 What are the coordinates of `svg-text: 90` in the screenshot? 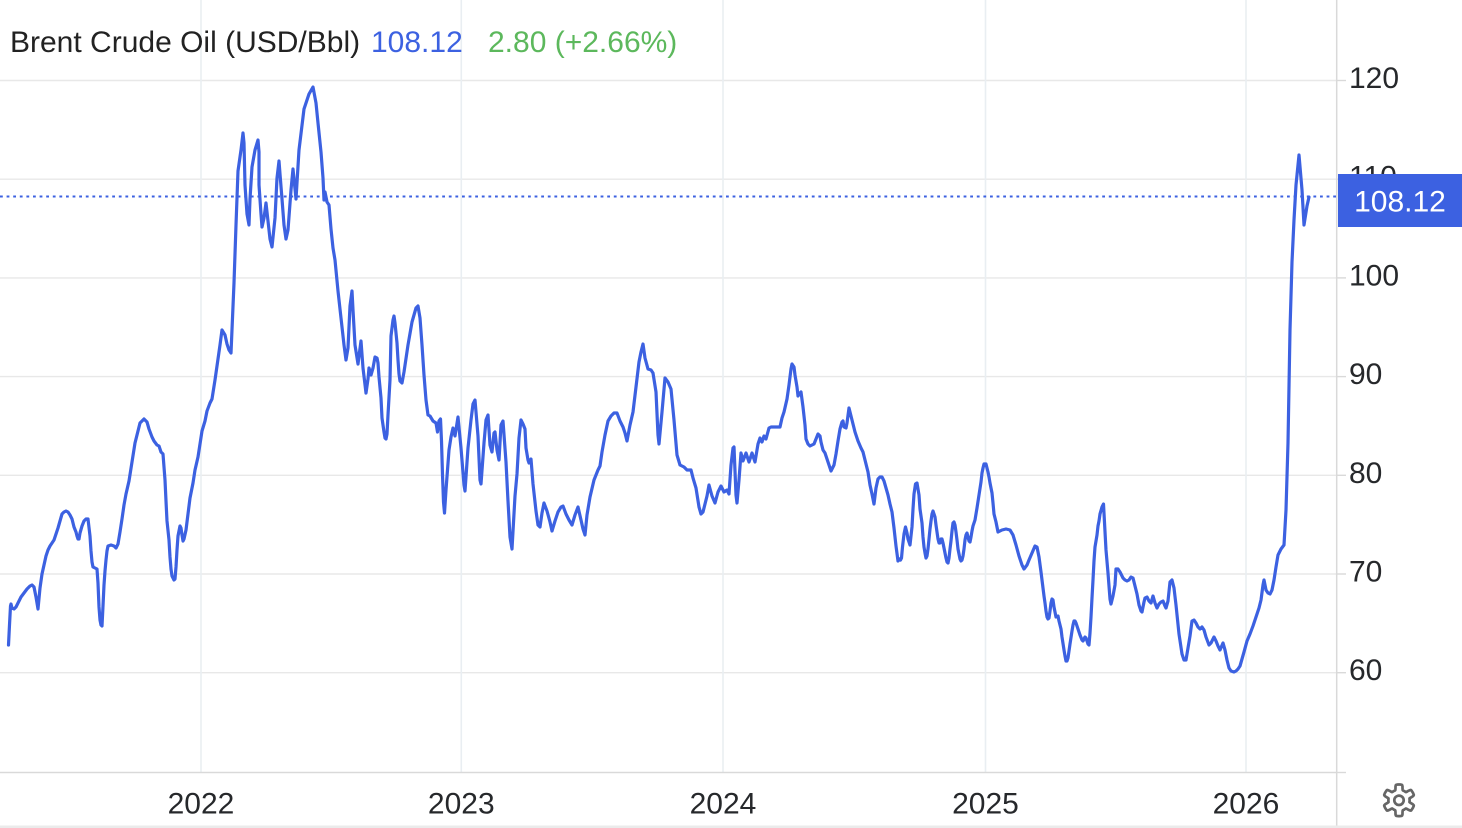 It's located at (1365, 374).